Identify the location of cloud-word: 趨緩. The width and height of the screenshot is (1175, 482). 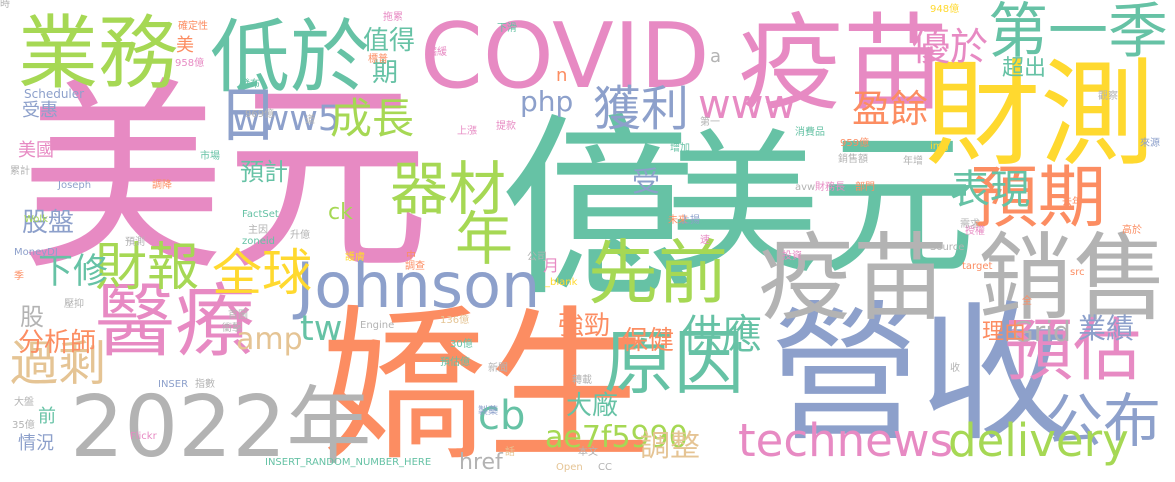
(437, 52).